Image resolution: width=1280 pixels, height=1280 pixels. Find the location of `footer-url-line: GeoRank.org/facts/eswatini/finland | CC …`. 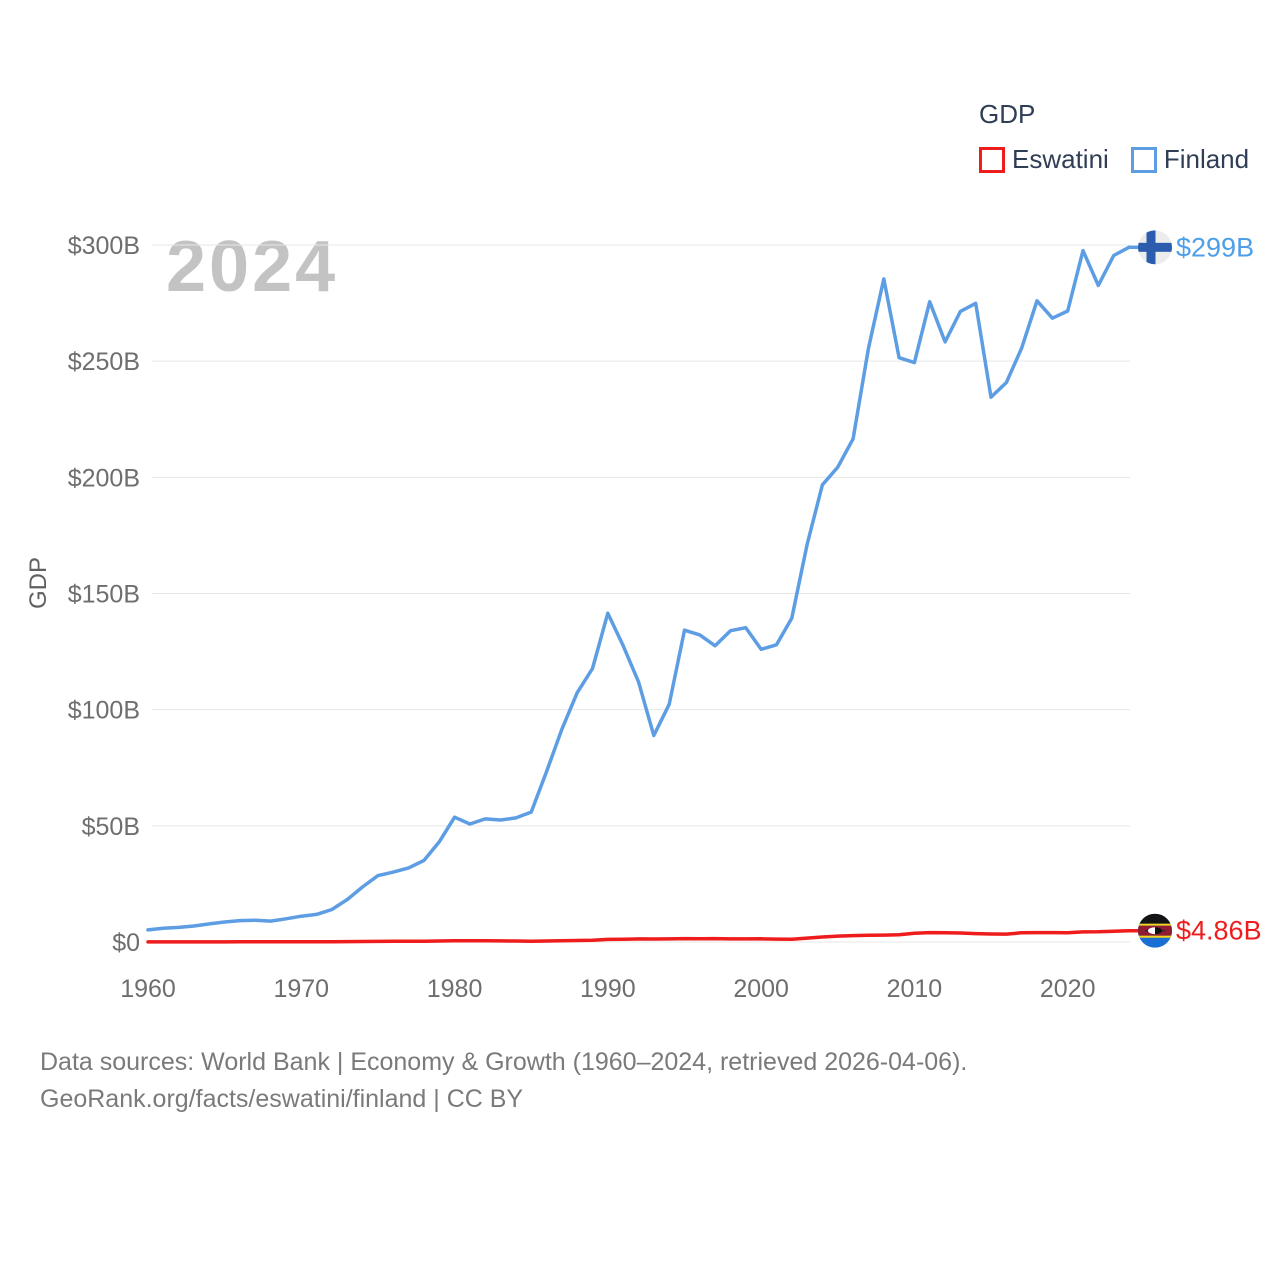

footer-url-line: GeoRank.org/facts/eswatini/finland | CC … is located at coordinates (282, 1099).